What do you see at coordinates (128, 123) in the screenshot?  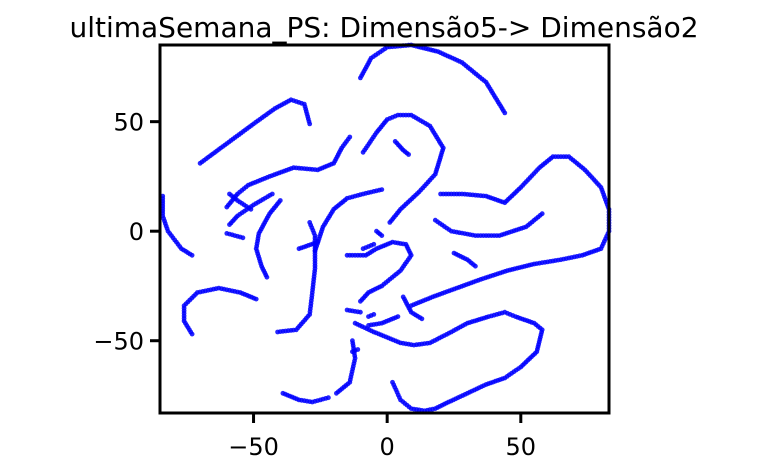 I see `y-tick-label: 50` at bounding box center [128, 123].